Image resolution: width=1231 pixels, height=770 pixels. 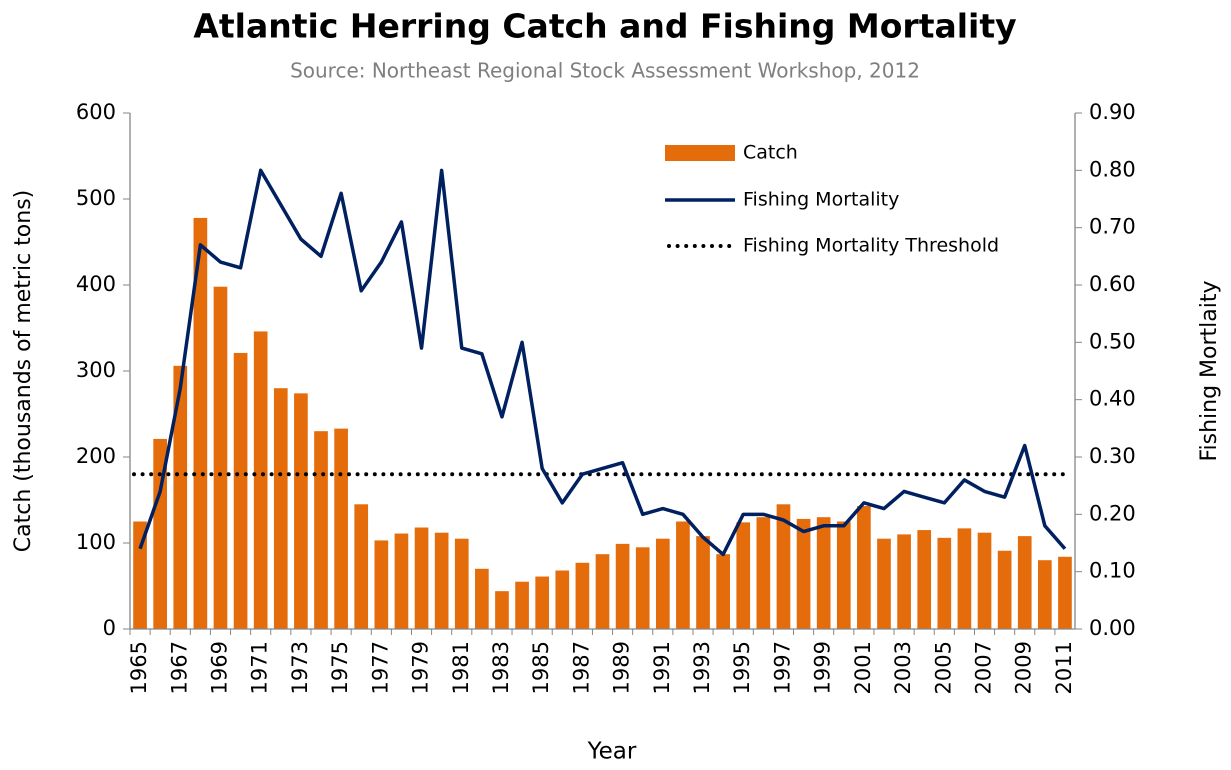 I want to click on x-tick-label: 2003, so click(x=903, y=667).